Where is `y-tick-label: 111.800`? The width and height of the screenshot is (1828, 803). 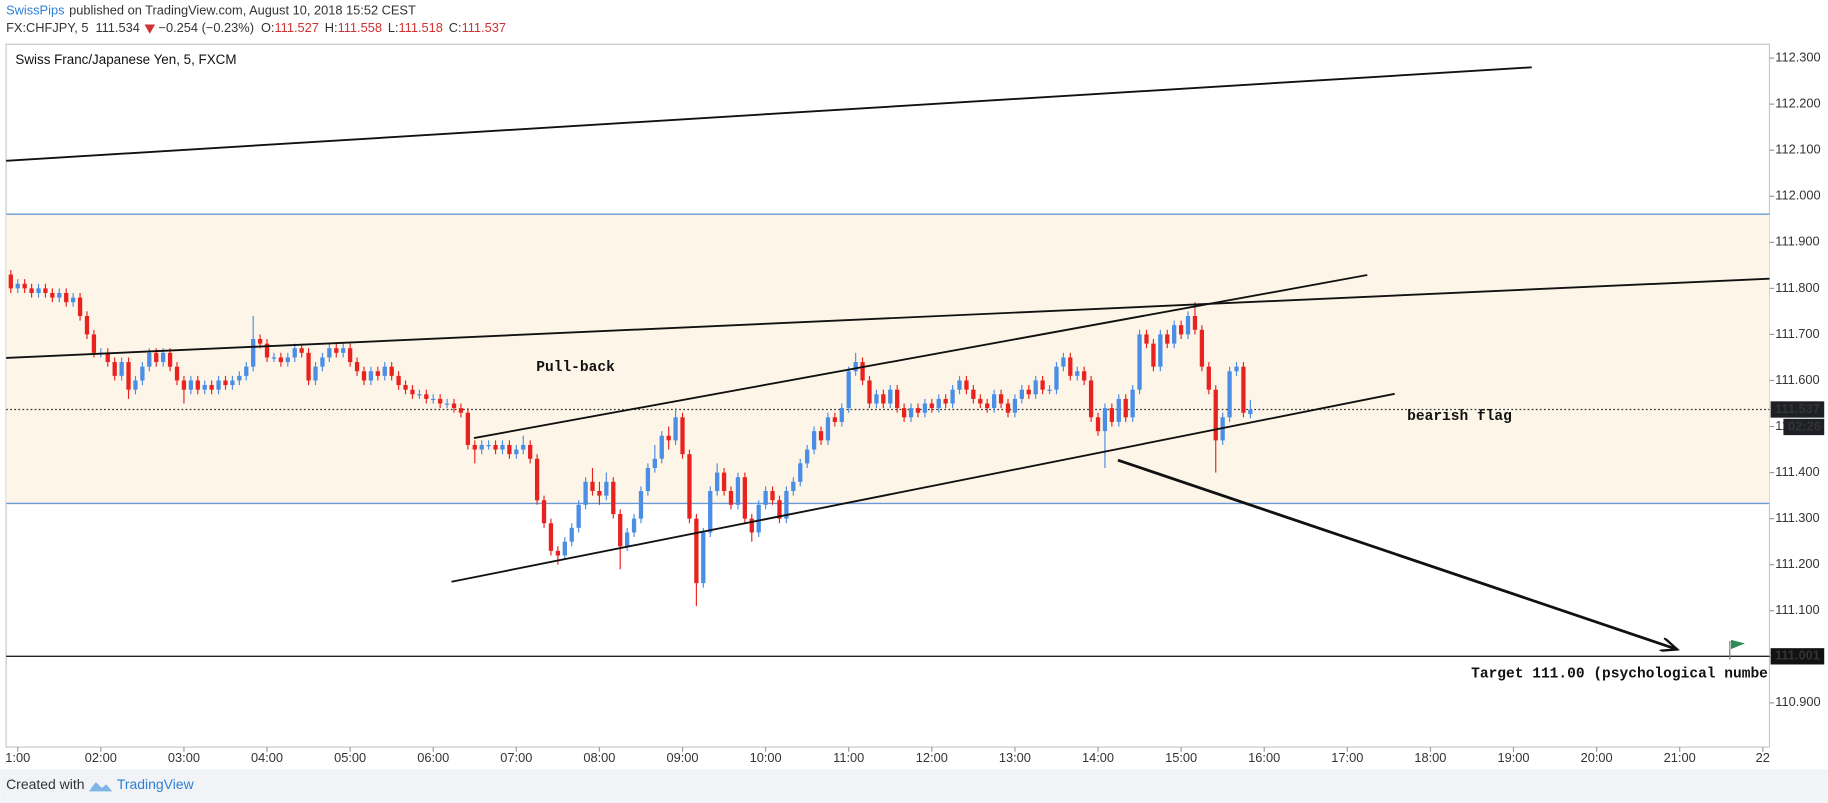
y-tick-label: 111.800 is located at coordinates (1797, 287).